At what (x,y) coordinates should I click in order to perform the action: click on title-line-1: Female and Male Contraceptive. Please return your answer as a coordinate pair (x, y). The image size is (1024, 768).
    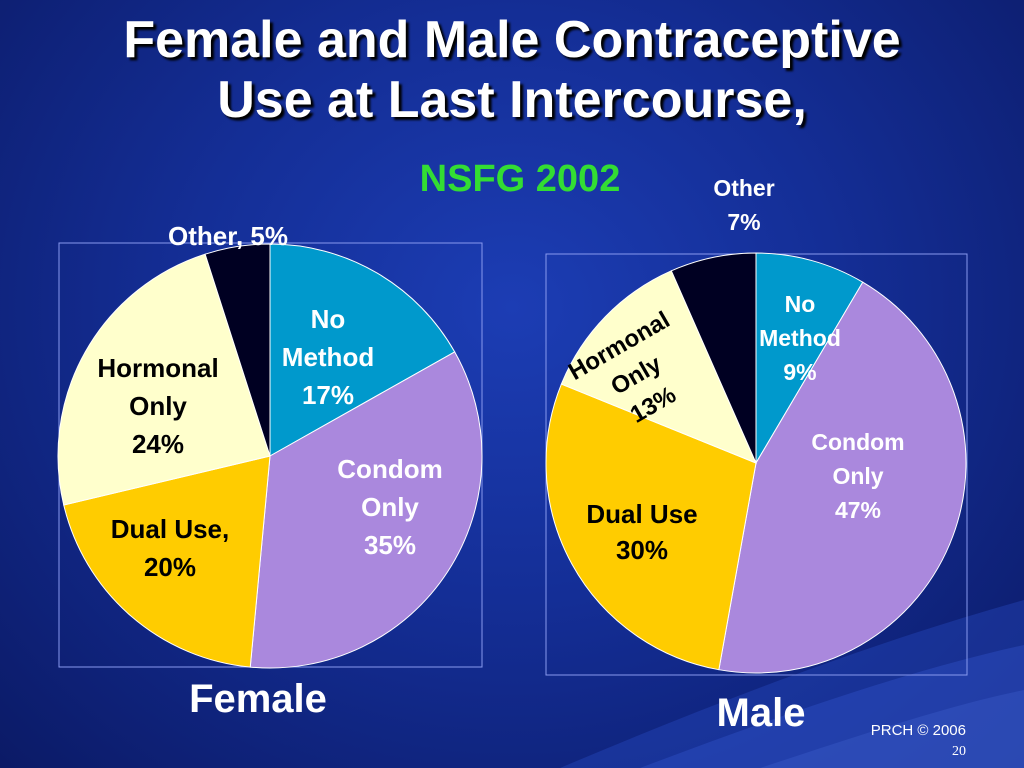
    Looking at the image, I should click on (512, 40).